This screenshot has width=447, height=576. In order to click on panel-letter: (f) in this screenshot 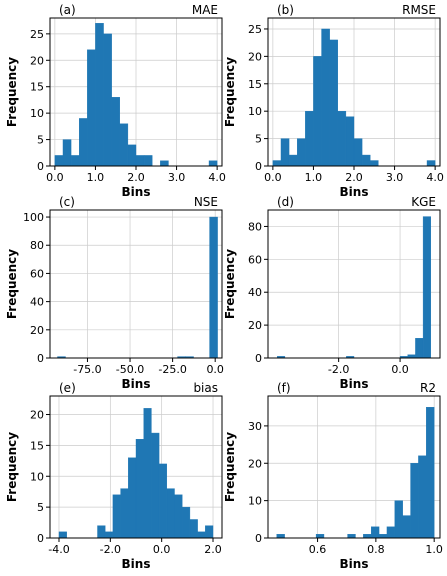, I will do `click(284, 388)`.